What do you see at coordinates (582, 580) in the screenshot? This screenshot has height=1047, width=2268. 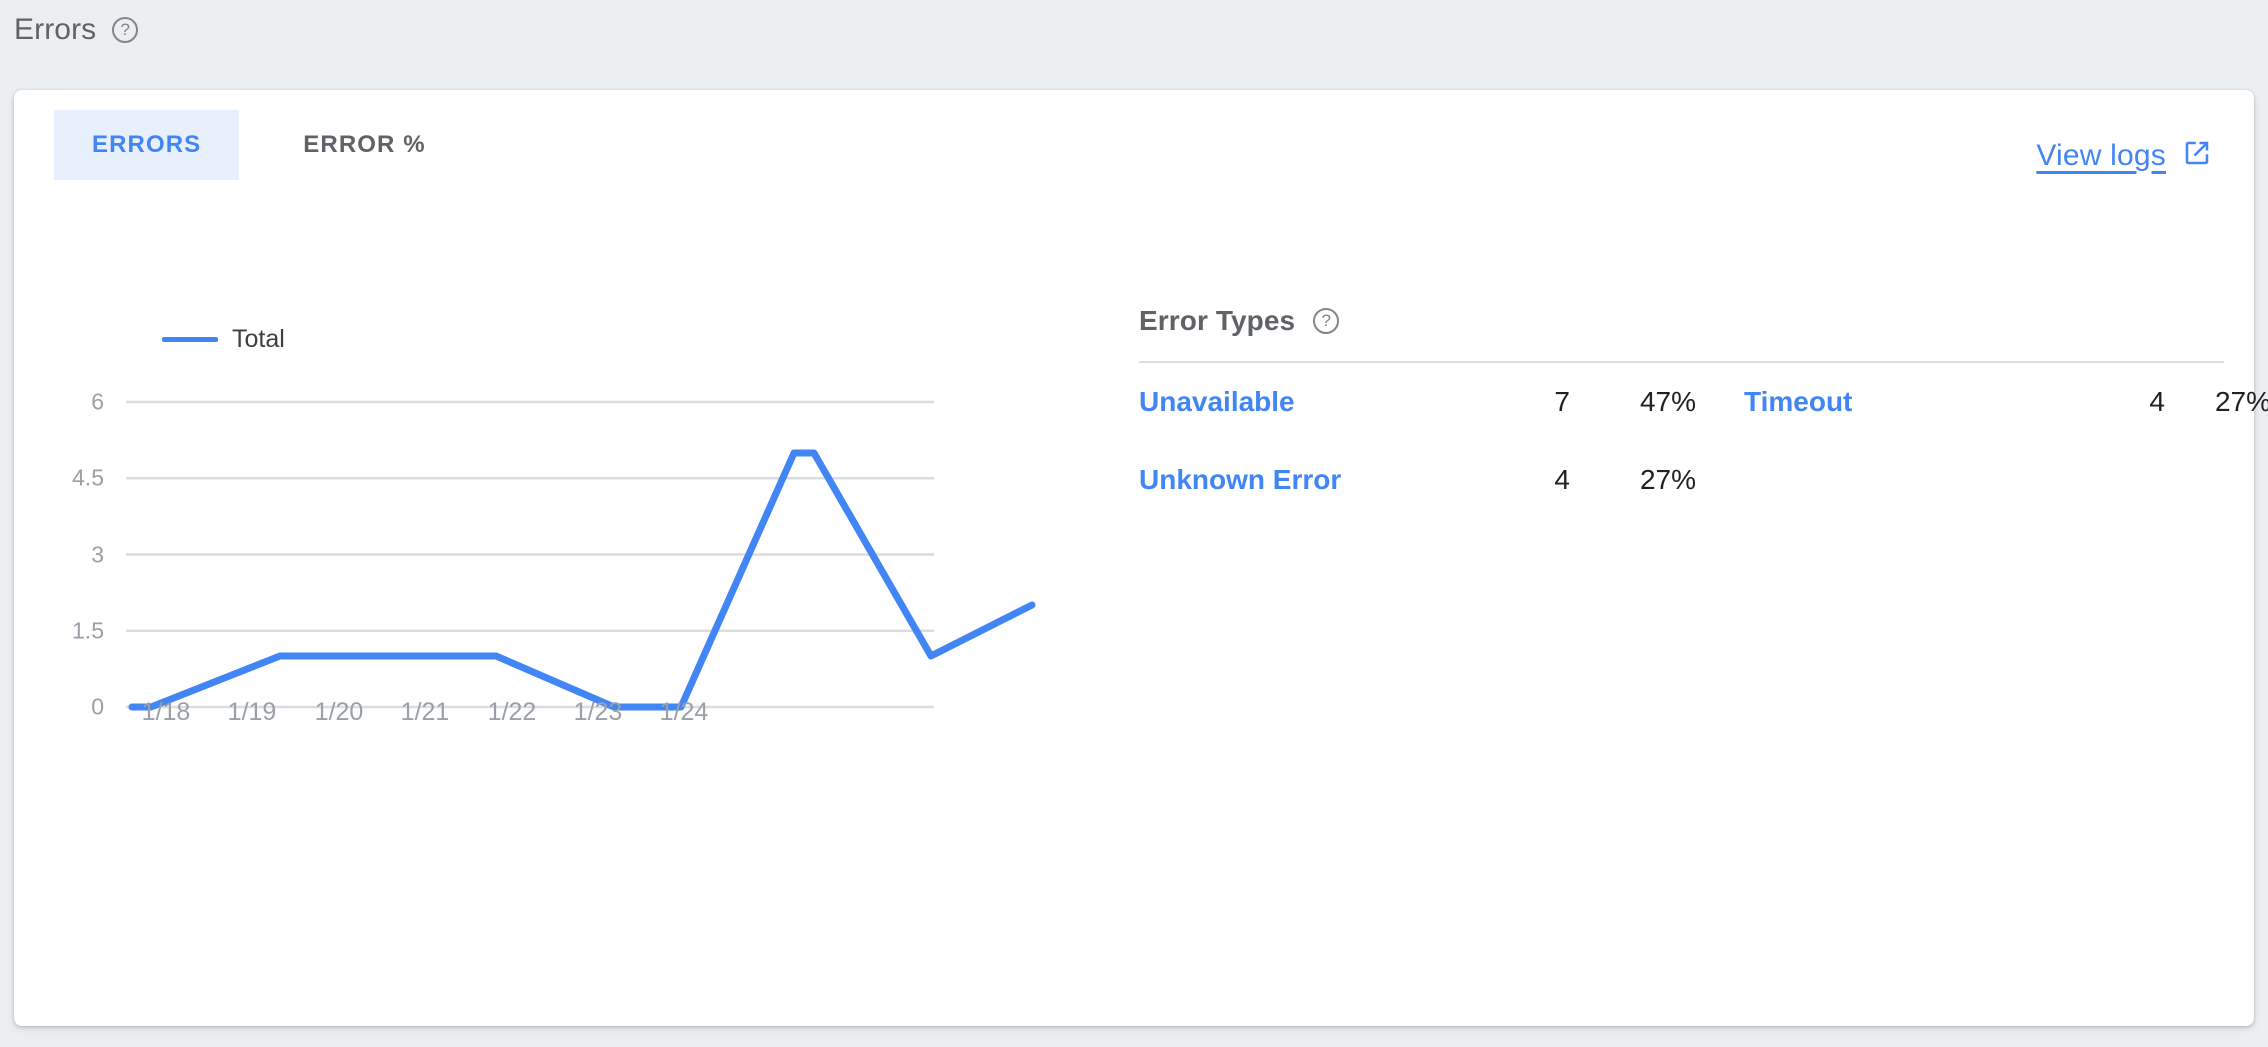 I see `chart-line-total` at bounding box center [582, 580].